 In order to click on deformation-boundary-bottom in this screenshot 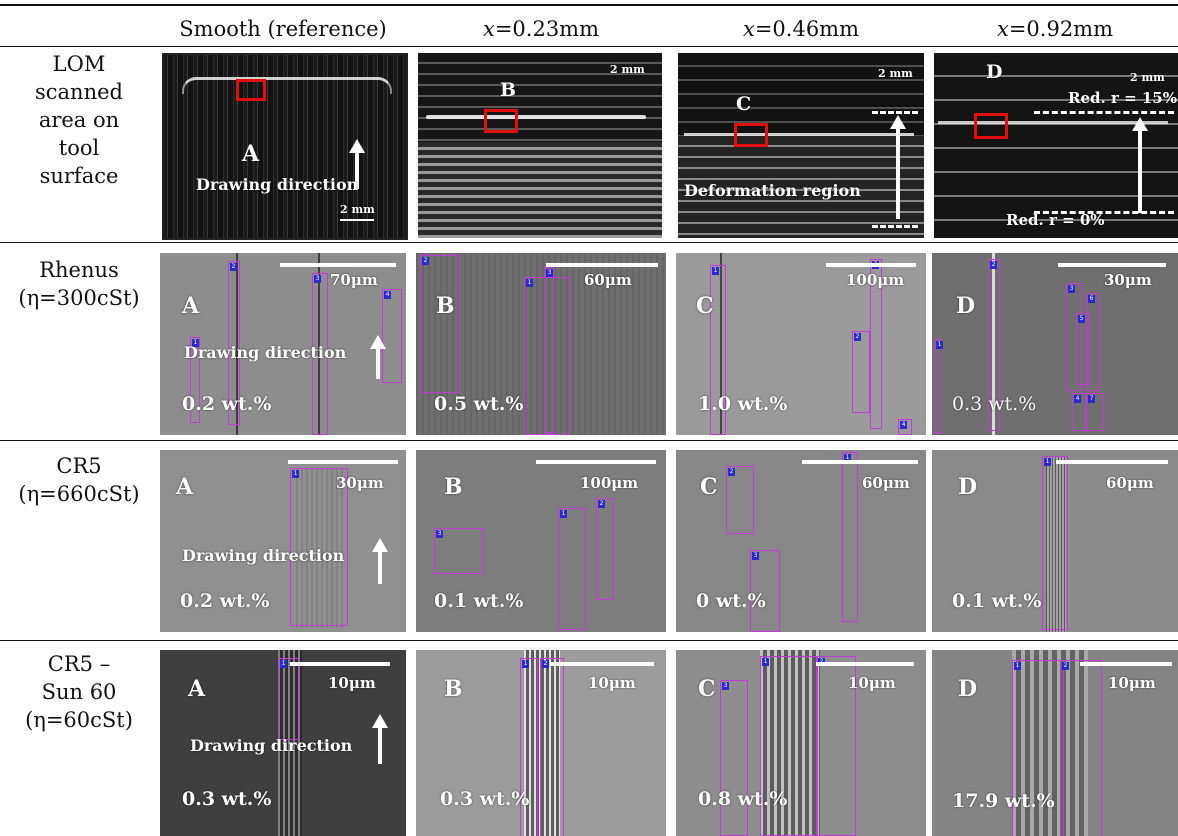, I will do `click(895, 226)`.